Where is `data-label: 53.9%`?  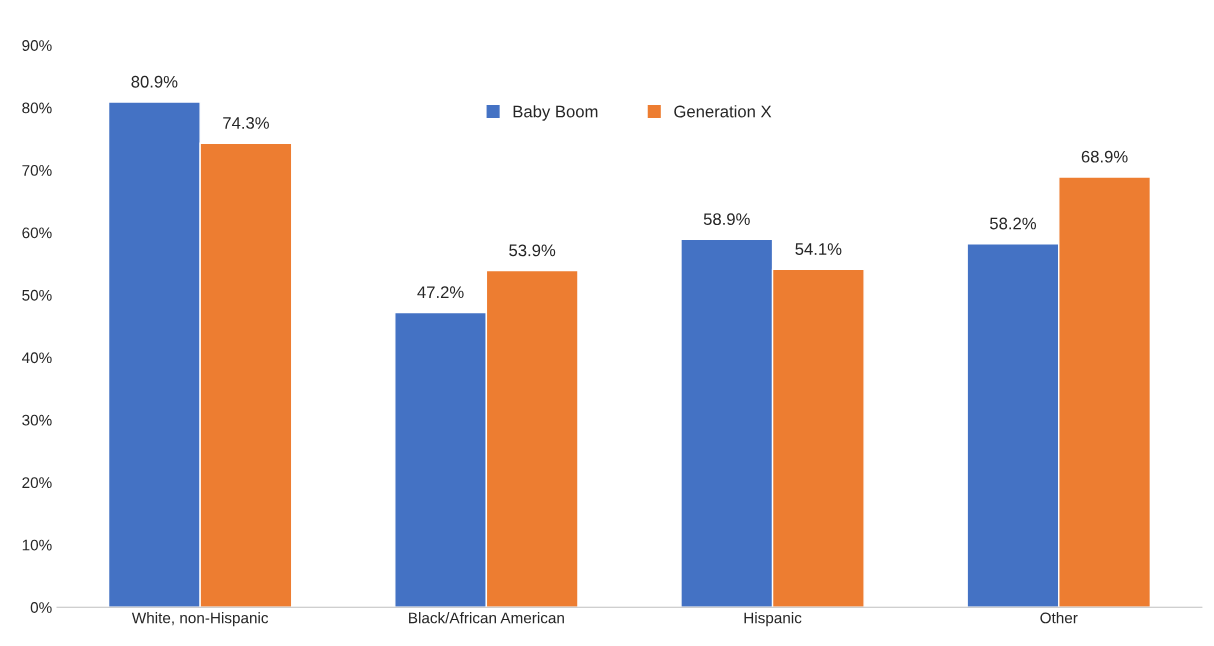
data-label: 53.9% is located at coordinates (532, 250).